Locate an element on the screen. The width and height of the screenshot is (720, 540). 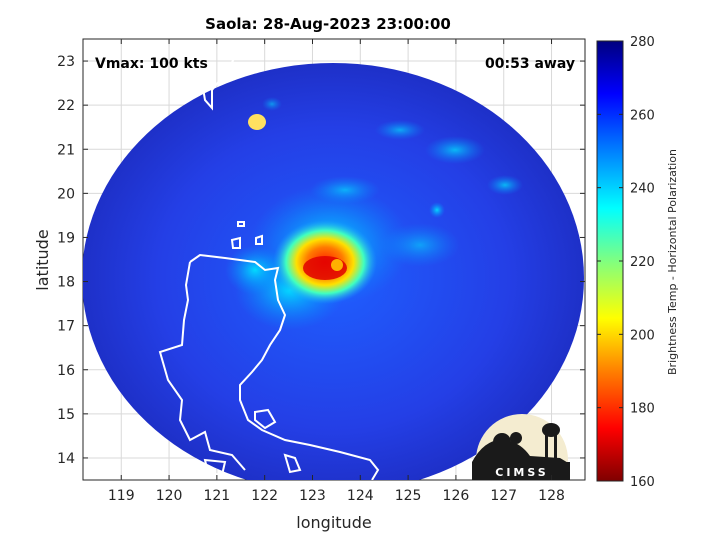
y-tick-label: 15 is located at coordinates (66, 415).